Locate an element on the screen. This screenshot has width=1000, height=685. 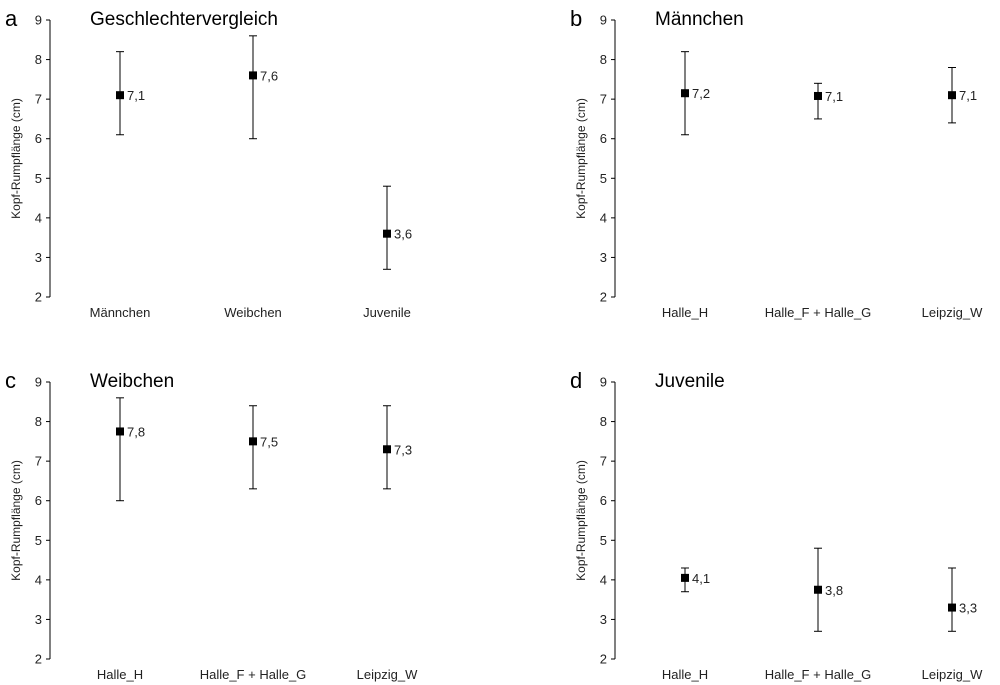
panel-letter: c is located at coordinates (10, 380).